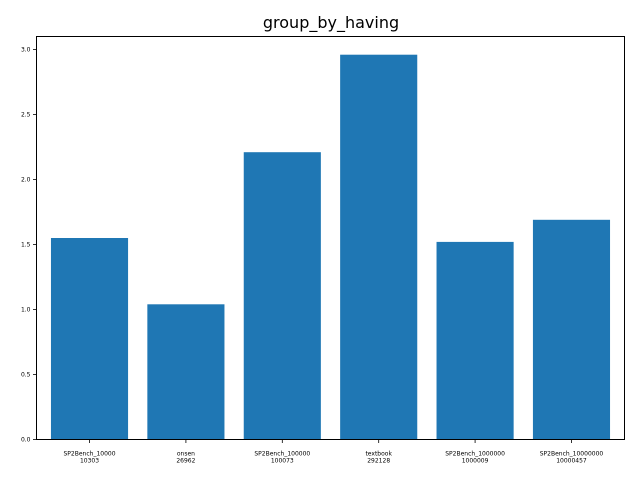 The width and height of the screenshot is (640, 484). What do you see at coordinates (89, 454) in the screenshot?
I see `x-tick-label: SP2Bench_10000` at bounding box center [89, 454].